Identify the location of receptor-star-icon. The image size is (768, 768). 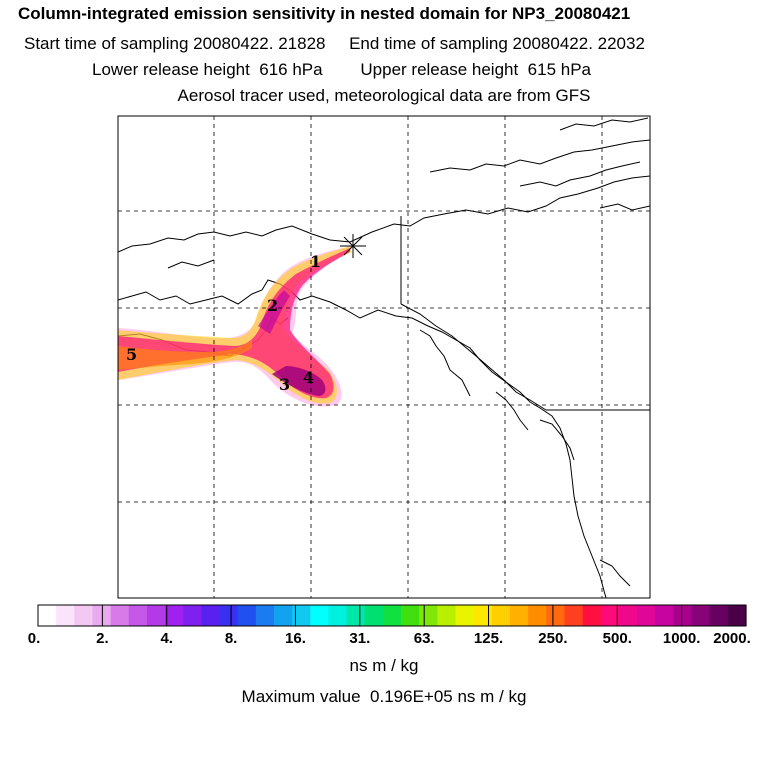
(353, 246).